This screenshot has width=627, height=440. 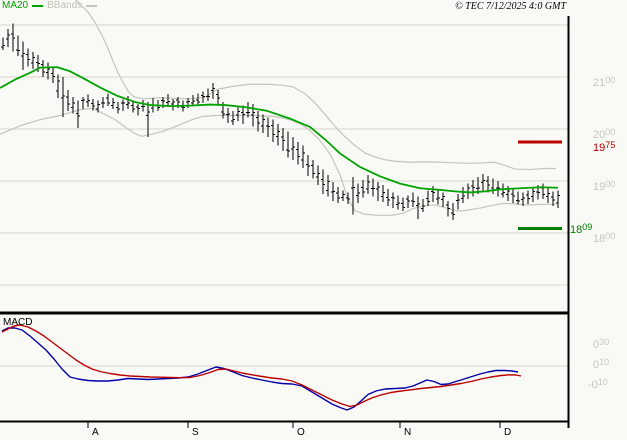 I want to click on month-label: O, so click(x=301, y=432).